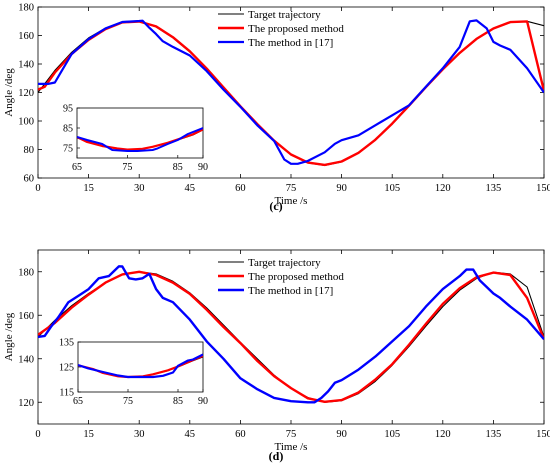  Describe the element at coordinates (66, 393) in the screenshot. I see `inset-y-tick-label: 115` at that location.